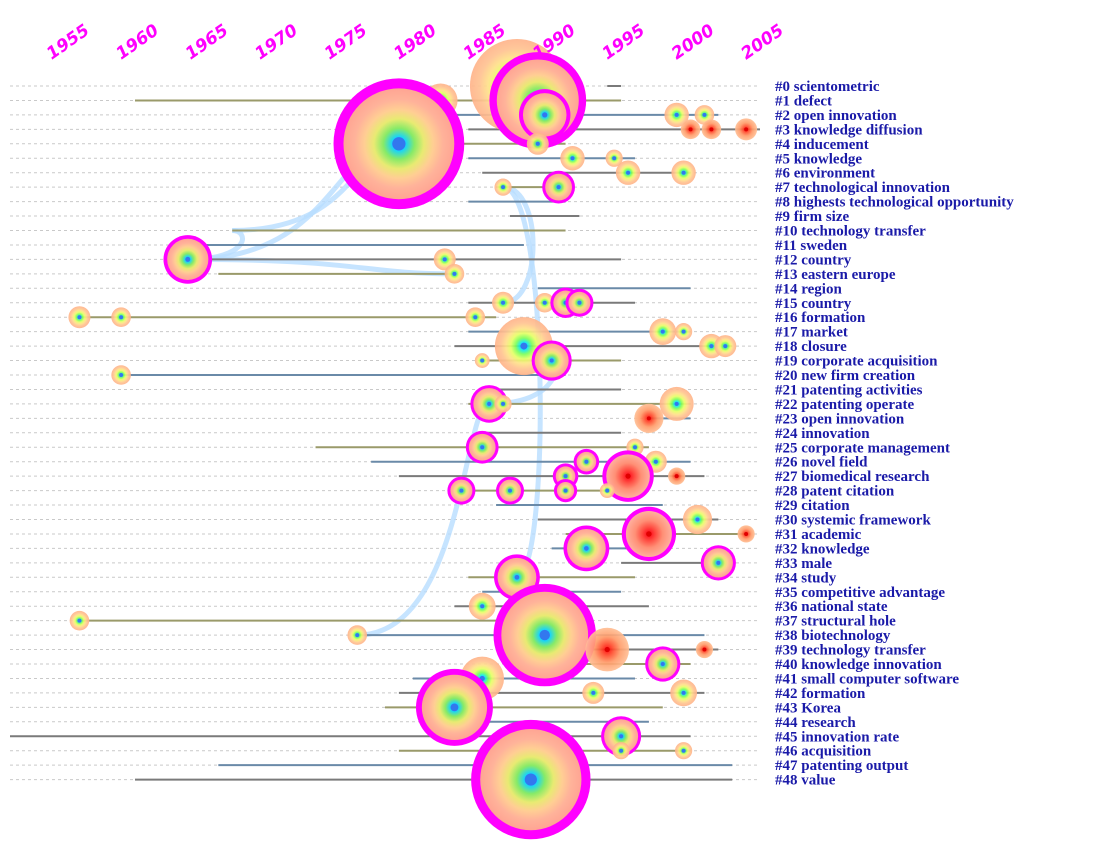 The image size is (1108, 867). Describe the element at coordinates (853, 521) in the screenshot. I see `cluster-label: #30 systemic framework` at that location.